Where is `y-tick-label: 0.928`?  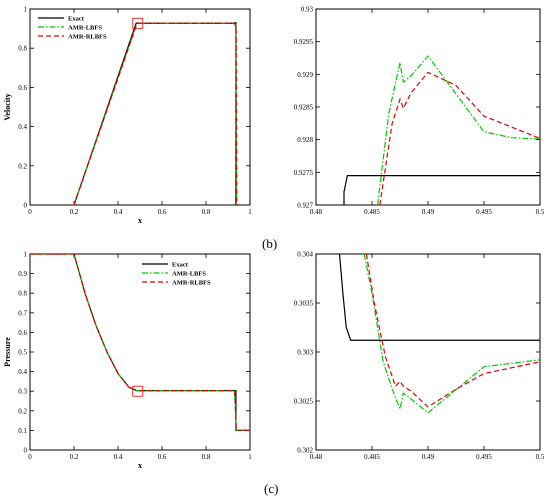 y-tick-label: 0.928 is located at coordinates (305, 140).